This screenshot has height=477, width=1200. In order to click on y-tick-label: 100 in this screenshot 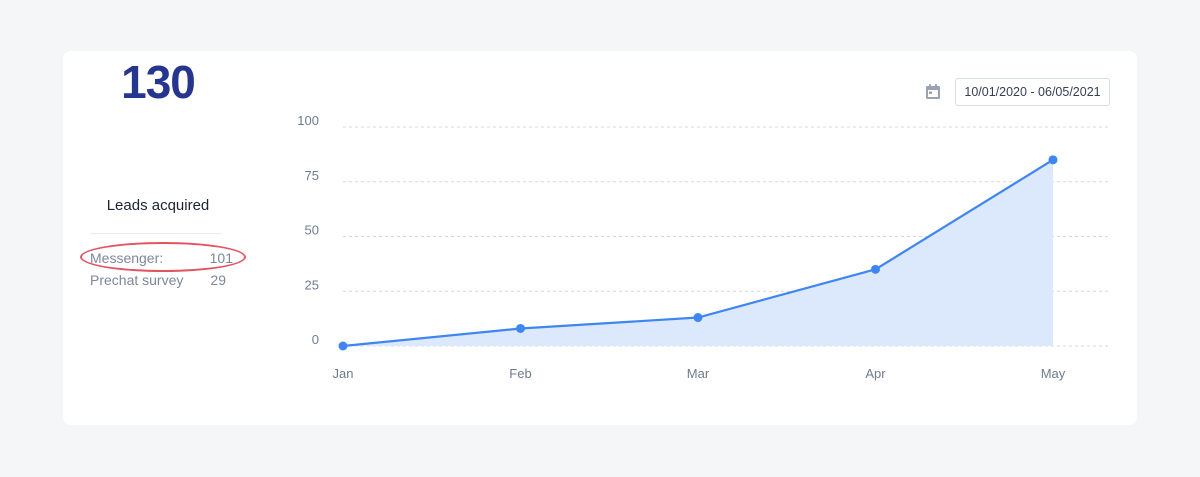, I will do `click(308, 120)`.